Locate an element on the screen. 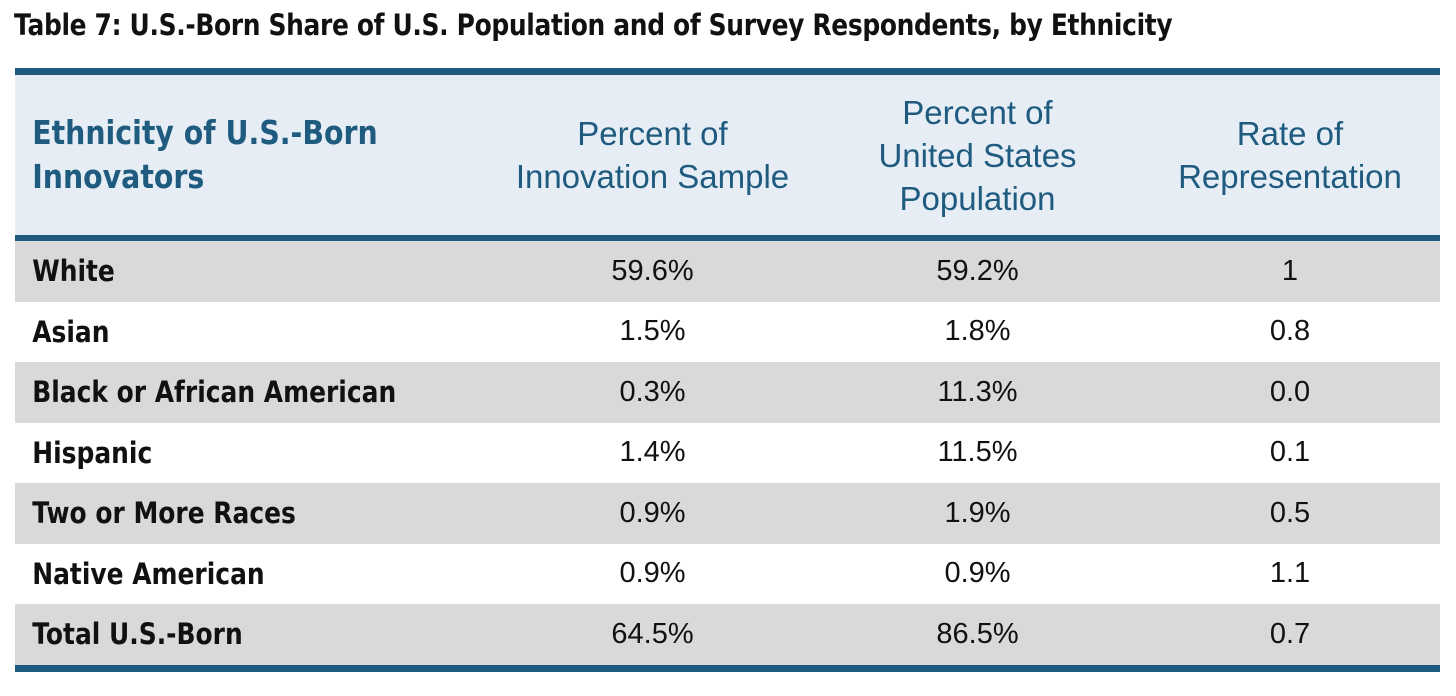  row-rate: 0.8 is located at coordinates (1290, 331).